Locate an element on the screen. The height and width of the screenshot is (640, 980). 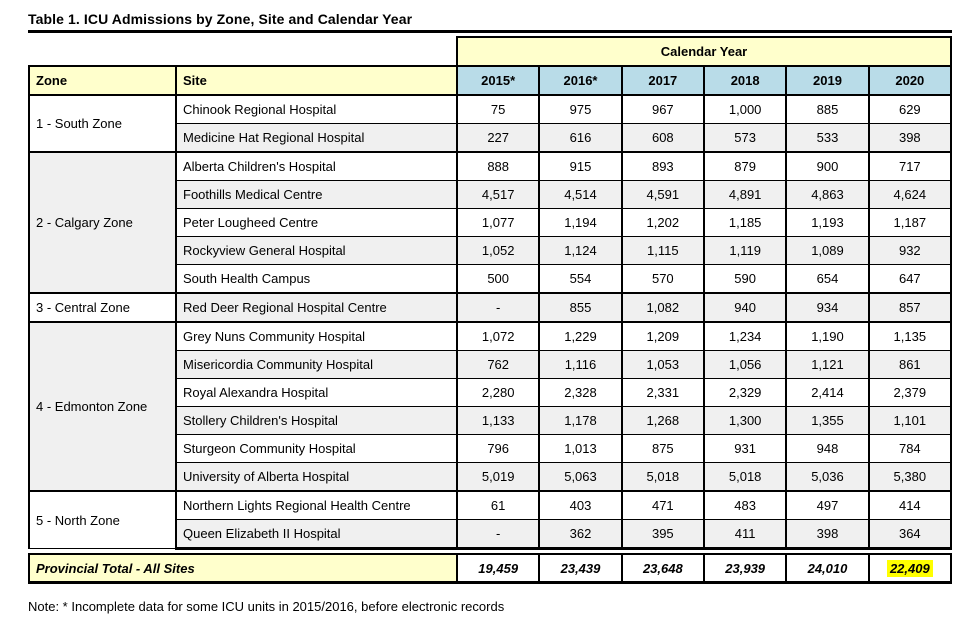
value-cell: 1,185 is located at coordinates (745, 222).